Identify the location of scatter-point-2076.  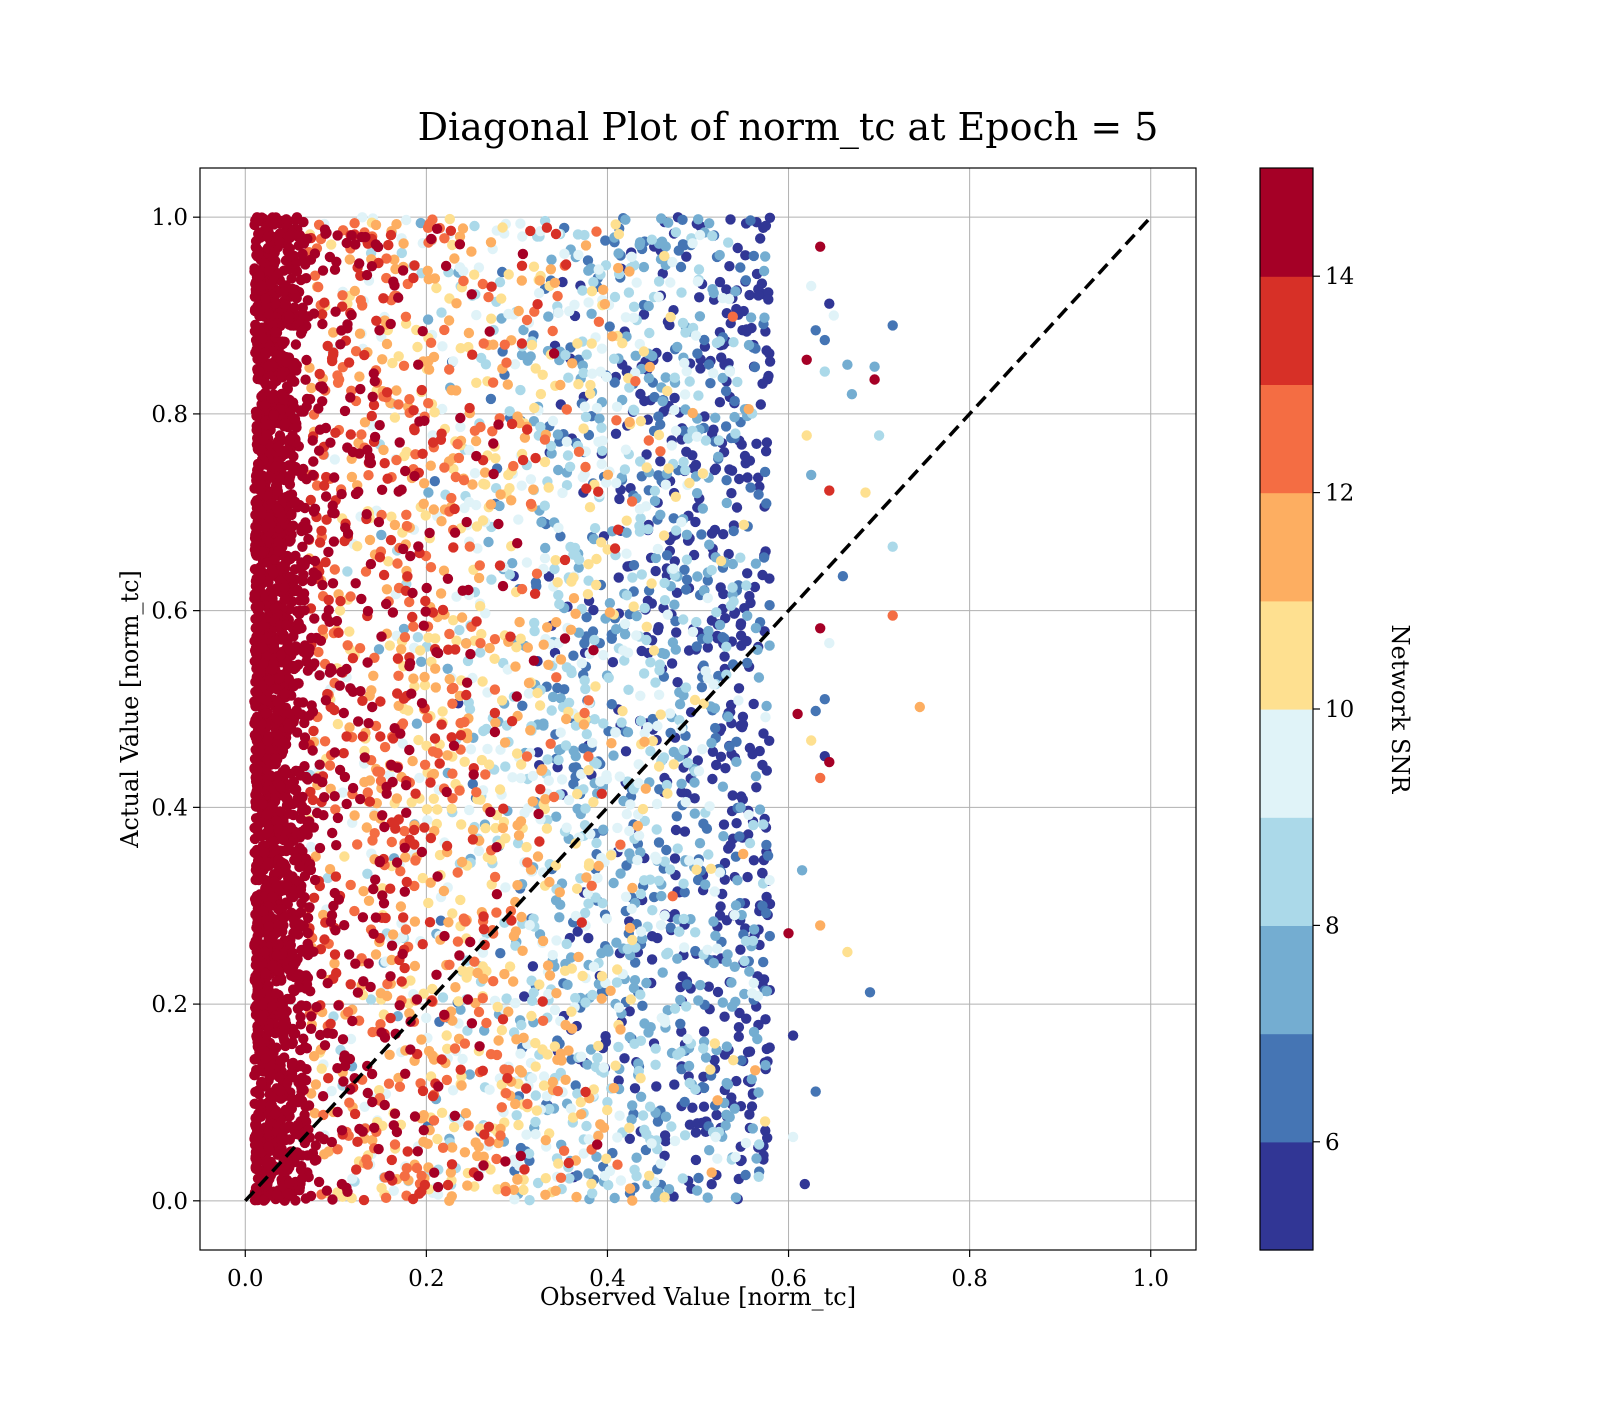
(689, 483).